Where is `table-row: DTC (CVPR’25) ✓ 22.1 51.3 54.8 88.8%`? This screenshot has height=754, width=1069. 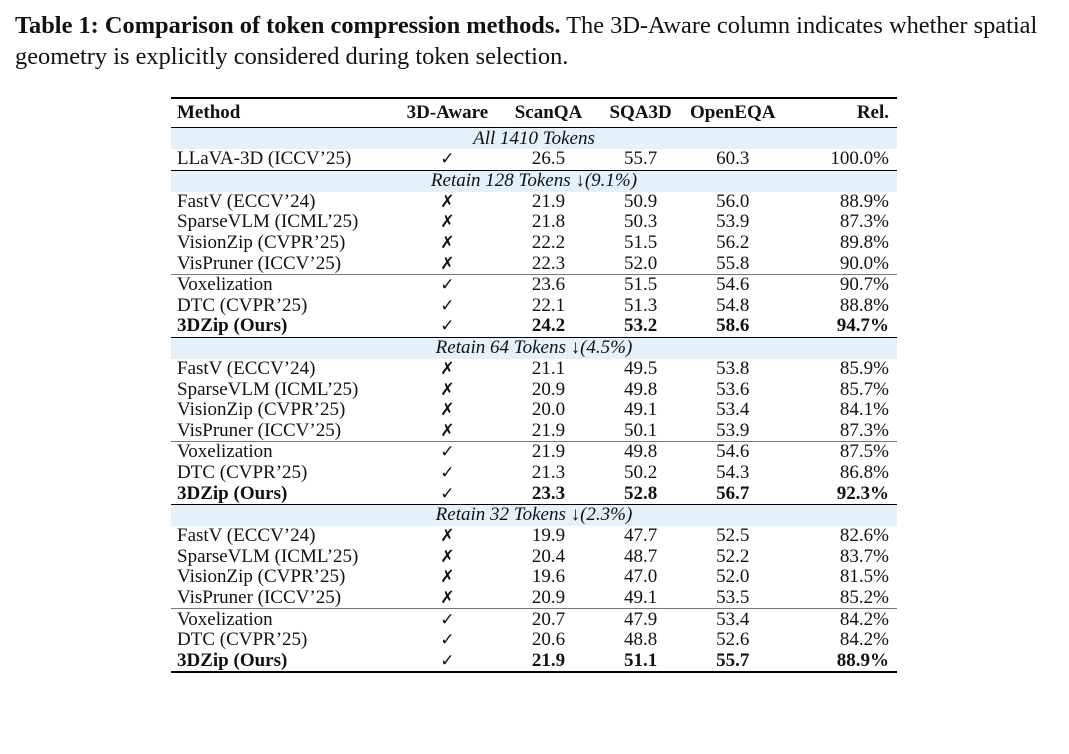 table-row: DTC (CVPR’25) ✓ 22.1 51.3 54.8 88.8% is located at coordinates (534, 306).